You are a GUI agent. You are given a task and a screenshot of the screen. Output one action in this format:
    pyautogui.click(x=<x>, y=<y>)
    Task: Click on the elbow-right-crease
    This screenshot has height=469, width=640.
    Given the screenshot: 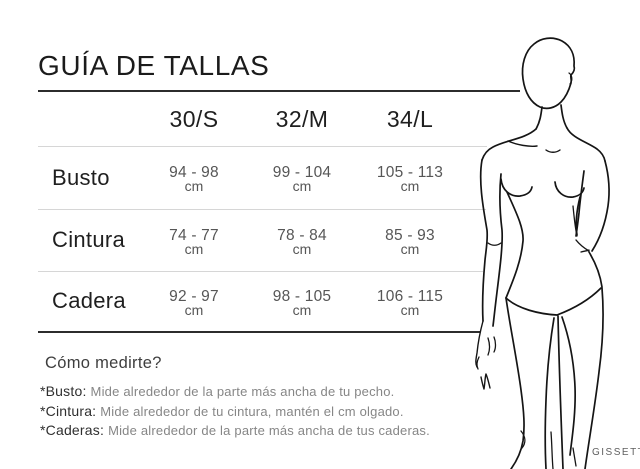 What is the action you would take?
    pyautogui.click(x=575, y=221)
    